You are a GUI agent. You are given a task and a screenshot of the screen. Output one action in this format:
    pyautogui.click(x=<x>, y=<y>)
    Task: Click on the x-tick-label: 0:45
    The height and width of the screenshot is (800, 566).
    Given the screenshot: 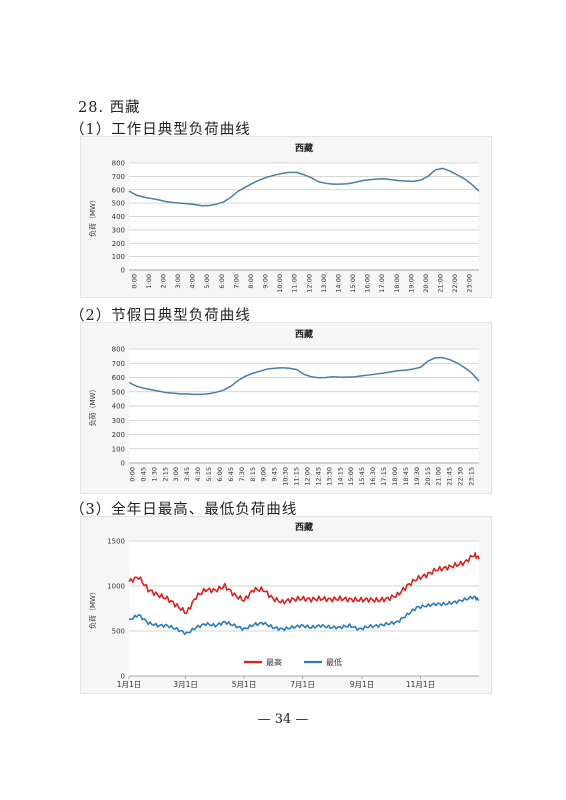 What is the action you would take?
    pyautogui.click(x=143, y=474)
    